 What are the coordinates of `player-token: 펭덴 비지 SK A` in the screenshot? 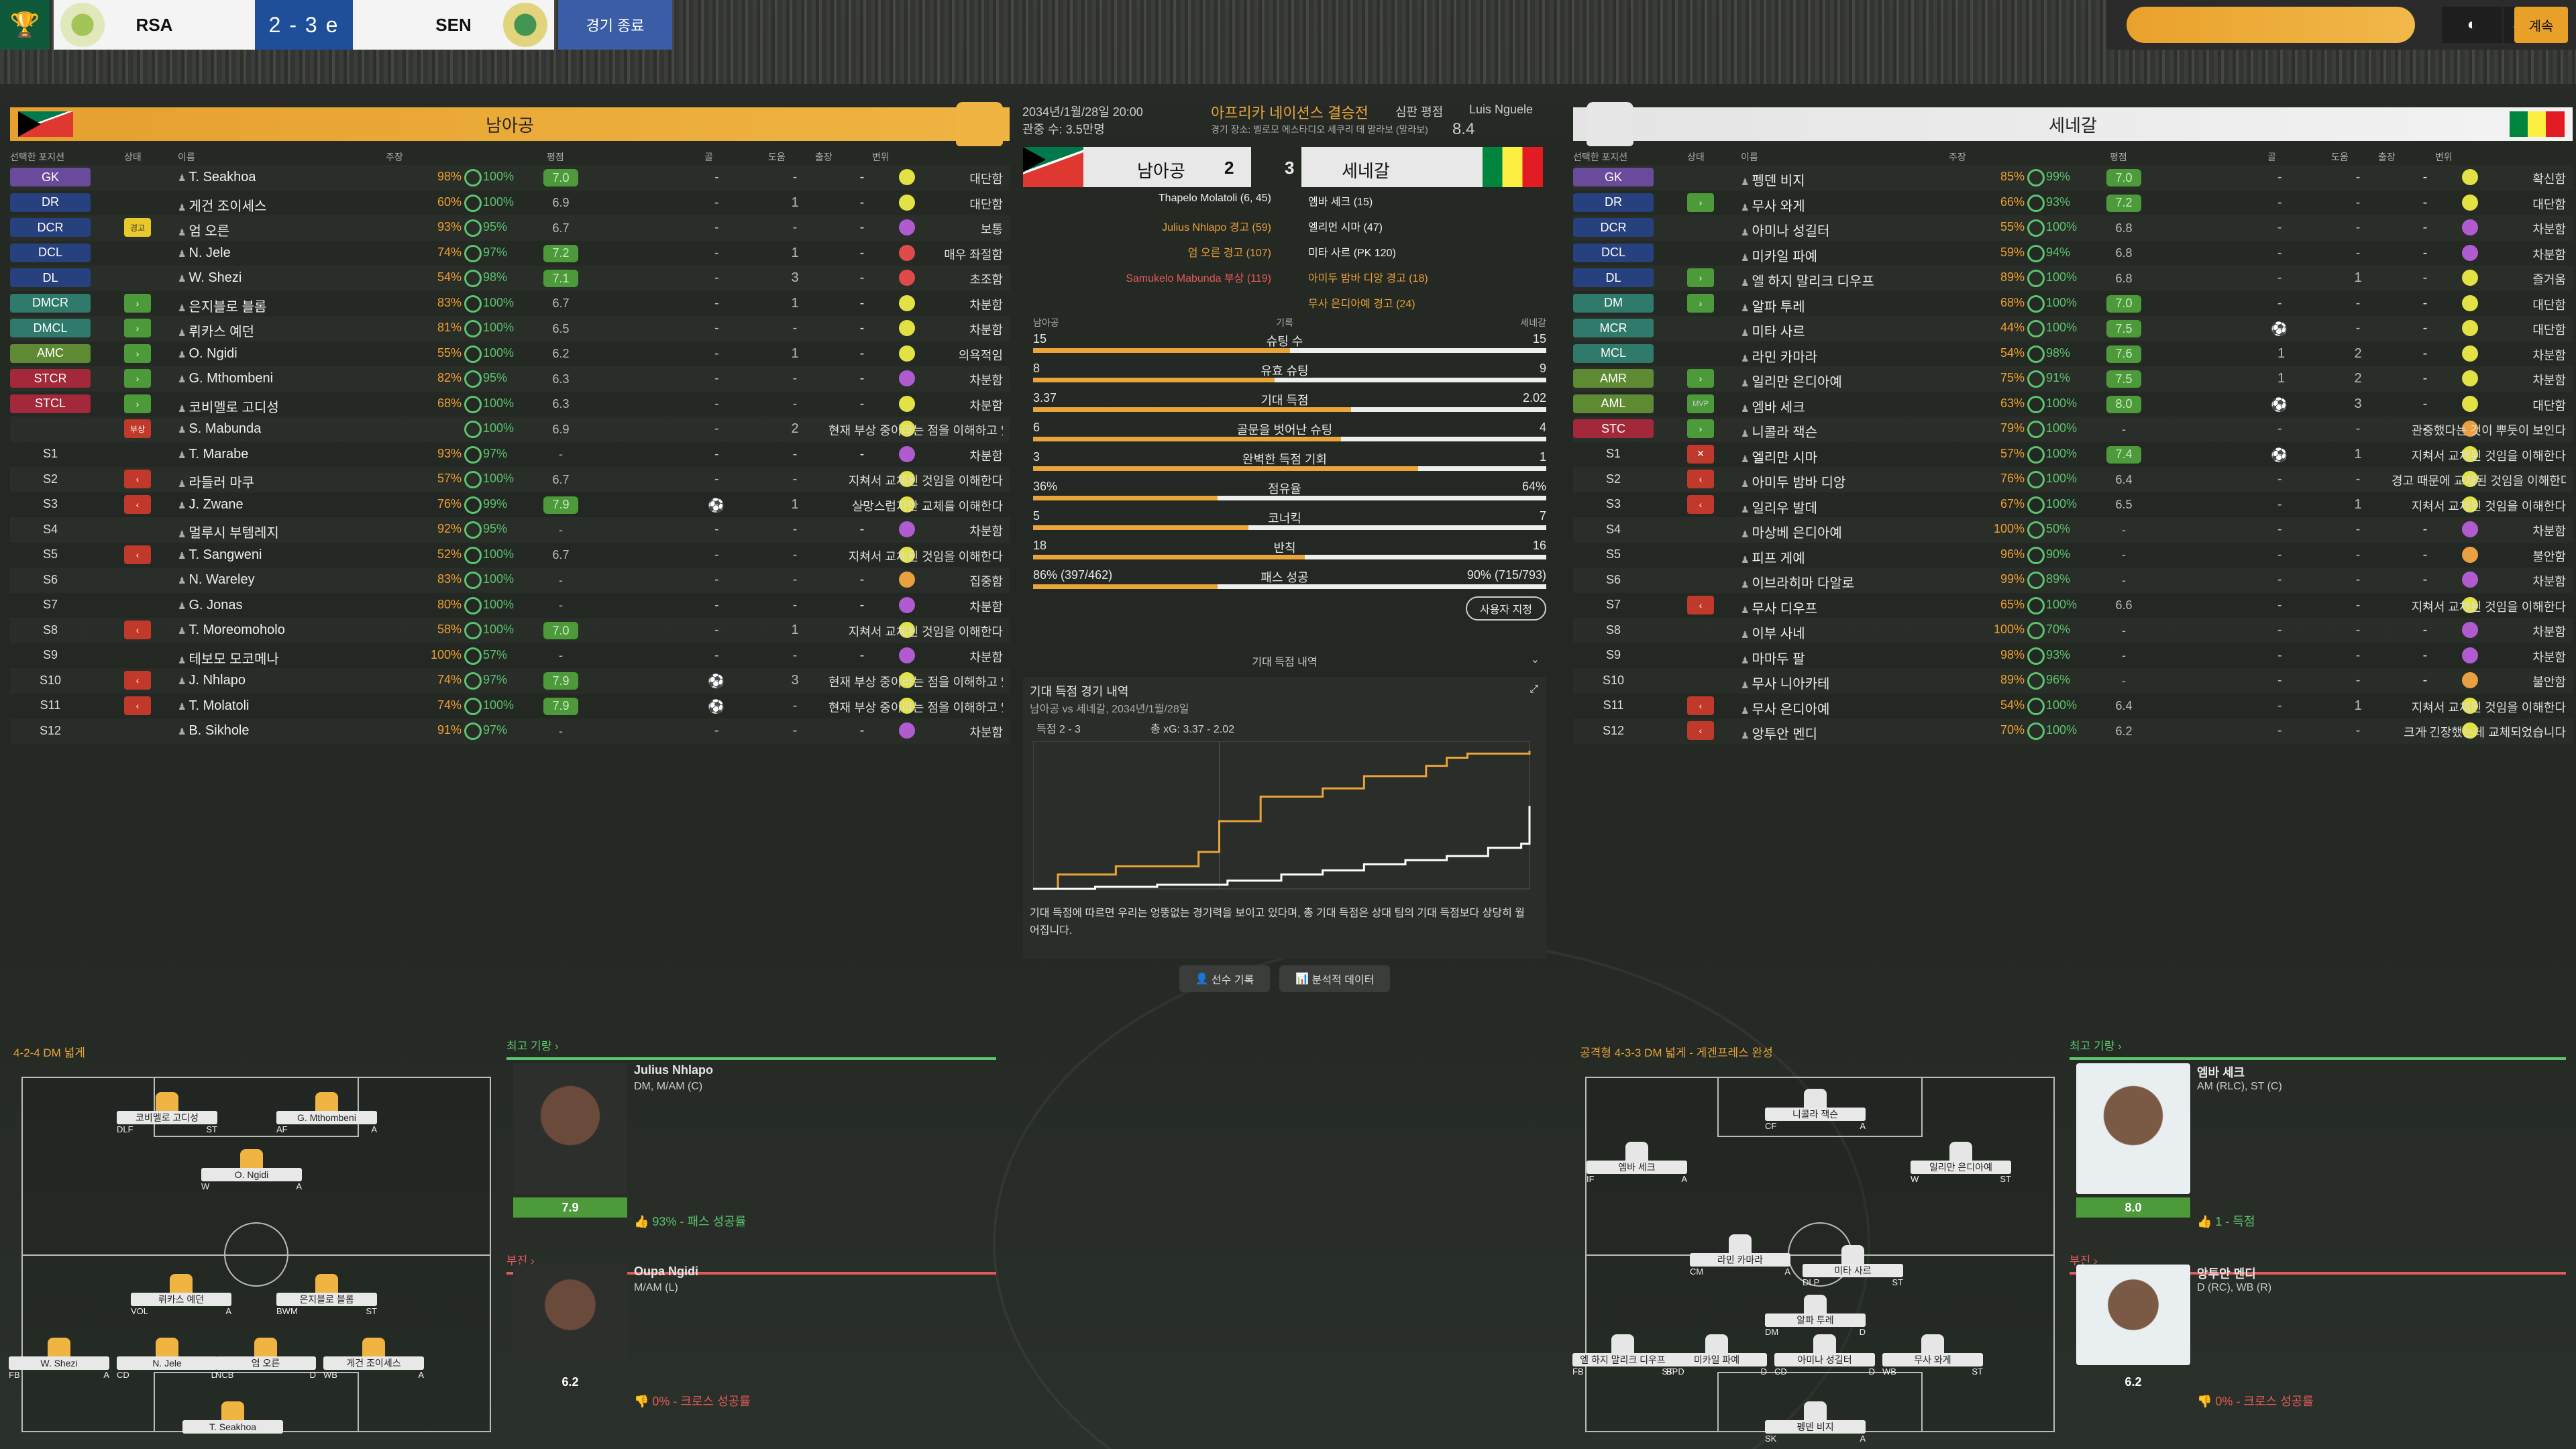 It's located at (1815, 1422).